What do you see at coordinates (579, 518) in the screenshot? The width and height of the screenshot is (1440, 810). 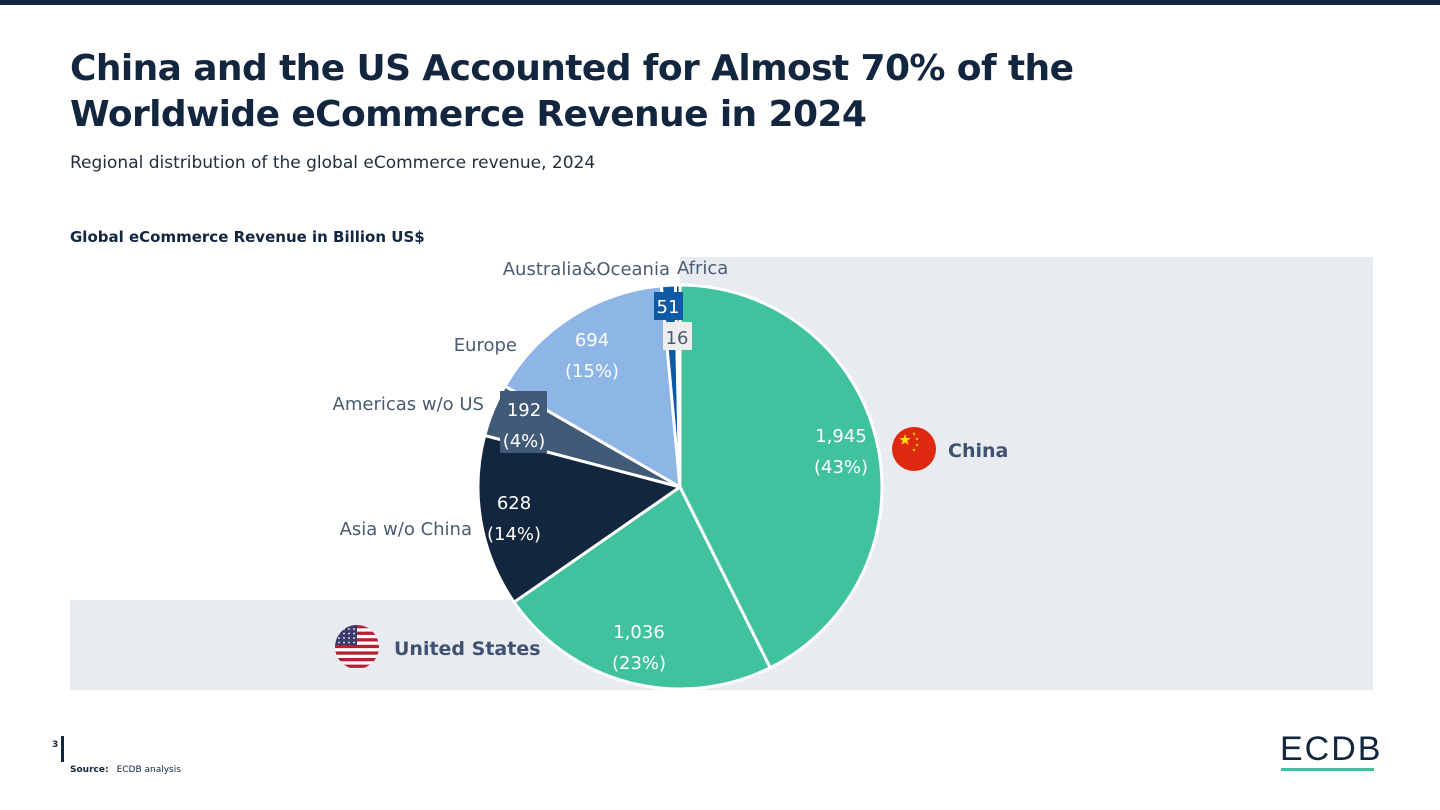 I see `pie-slice-asia-w-o-china` at bounding box center [579, 518].